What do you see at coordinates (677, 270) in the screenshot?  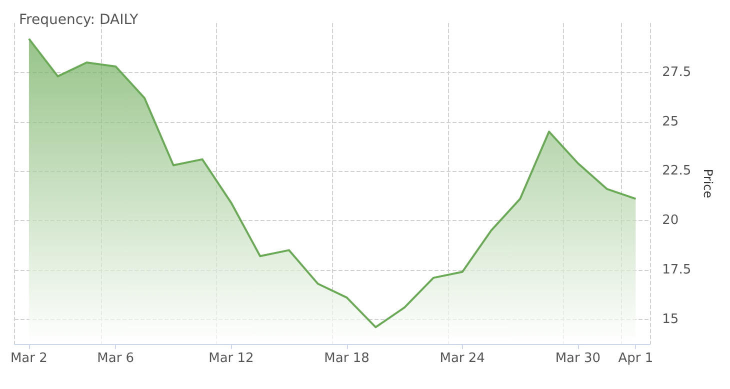 I see `y-tick-label: 17.5` at bounding box center [677, 270].